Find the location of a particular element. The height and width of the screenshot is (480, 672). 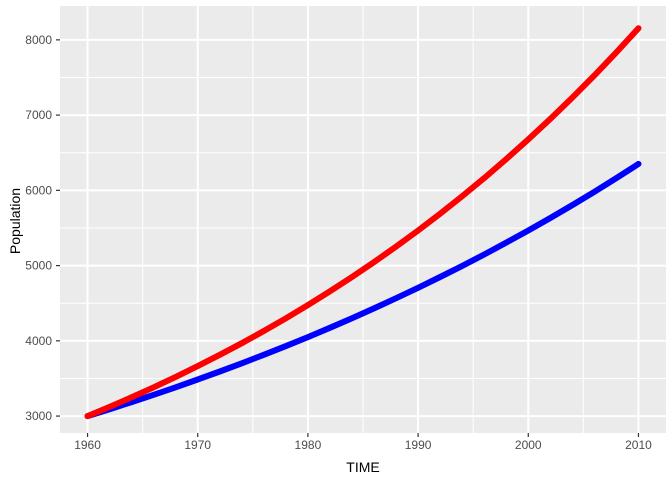

y-tick-label: 7000 is located at coordinates (38, 115).